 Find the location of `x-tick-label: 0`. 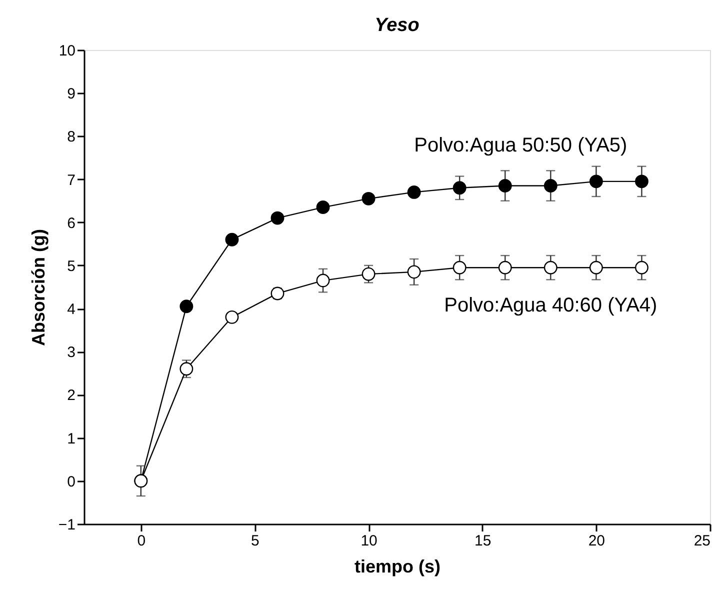

x-tick-label: 0 is located at coordinates (141, 541).